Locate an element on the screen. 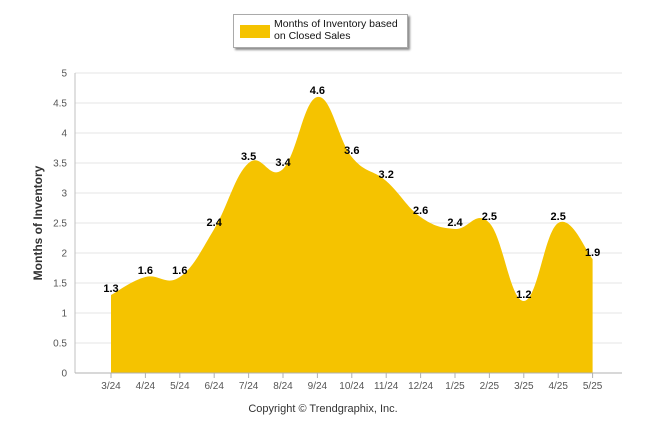 The width and height of the screenshot is (646, 434). y-tick-label: 2 is located at coordinates (64, 254).